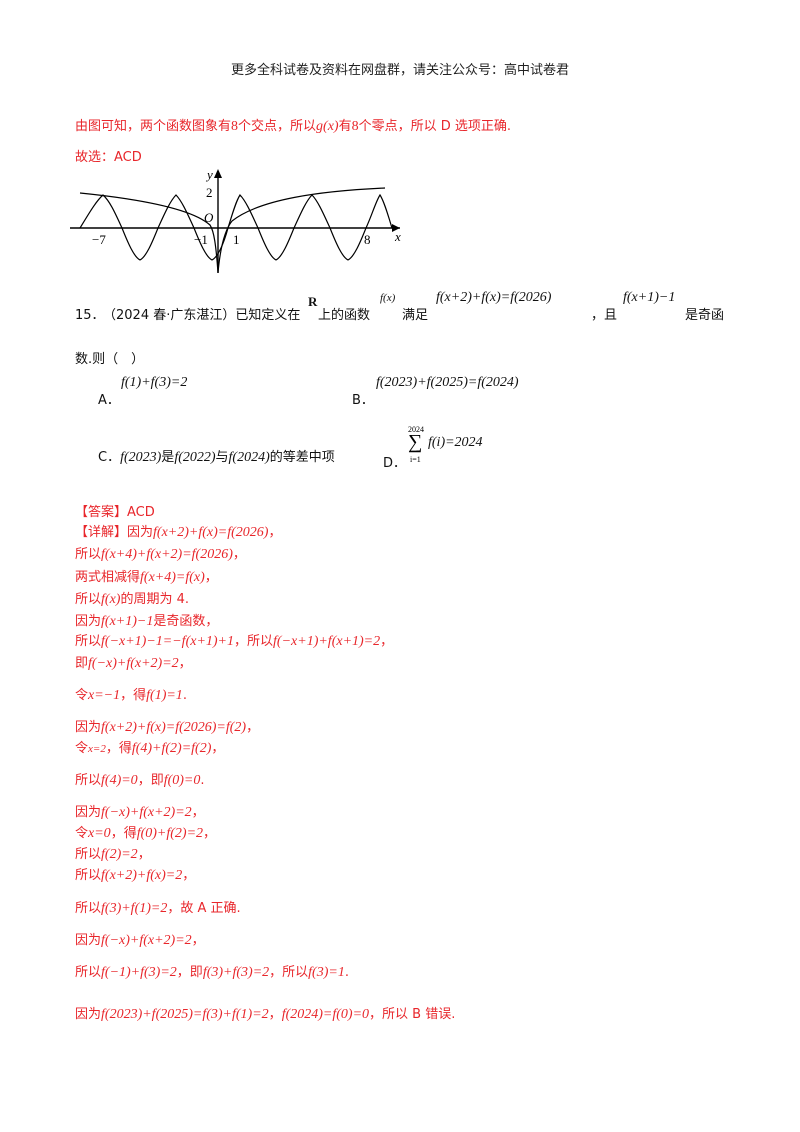 Image resolution: width=800 pixels, height=1132 pixels. Describe the element at coordinates (649, 297) in the screenshot. I see `odd-function-expr: f(x+1)−1` at that location.